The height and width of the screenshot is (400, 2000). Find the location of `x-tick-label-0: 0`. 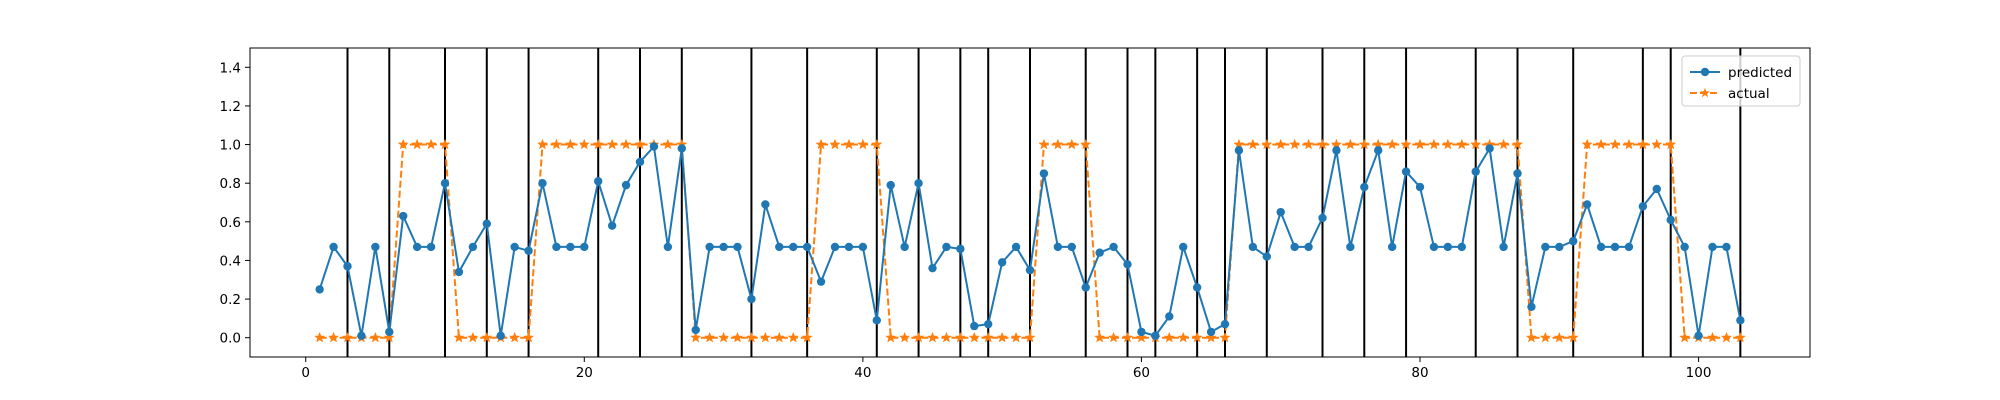

x-tick-label-0: 0 is located at coordinates (305, 373).